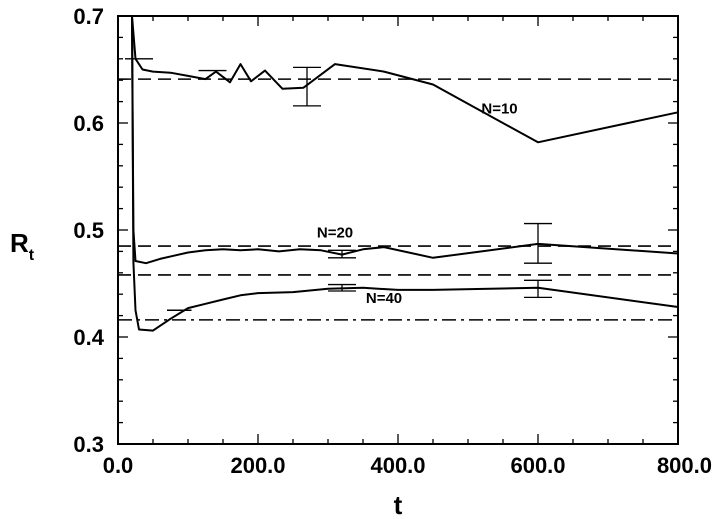 The image size is (714, 519). Describe the element at coordinates (398, 504) in the screenshot. I see `x-axis-title: t` at that location.